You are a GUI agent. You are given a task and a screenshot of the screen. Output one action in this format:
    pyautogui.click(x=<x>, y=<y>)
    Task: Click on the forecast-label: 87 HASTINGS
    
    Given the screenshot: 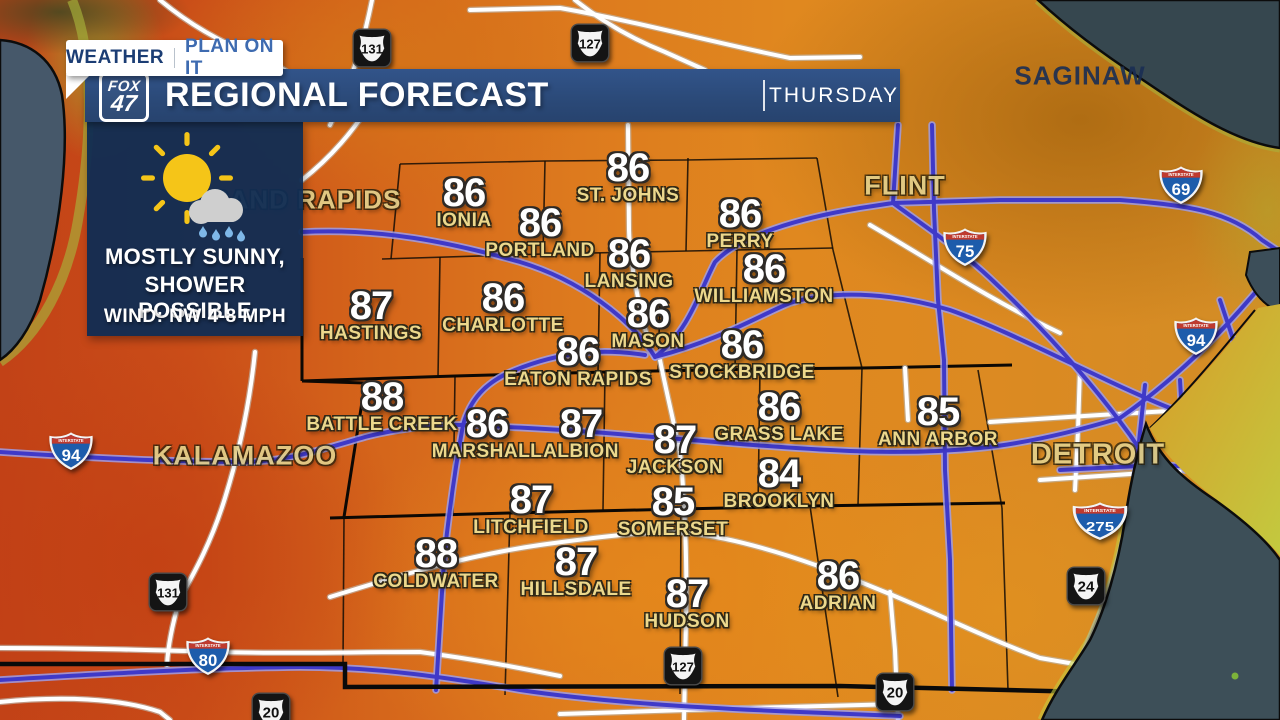 What is the action you would take?
    pyautogui.click(x=371, y=315)
    